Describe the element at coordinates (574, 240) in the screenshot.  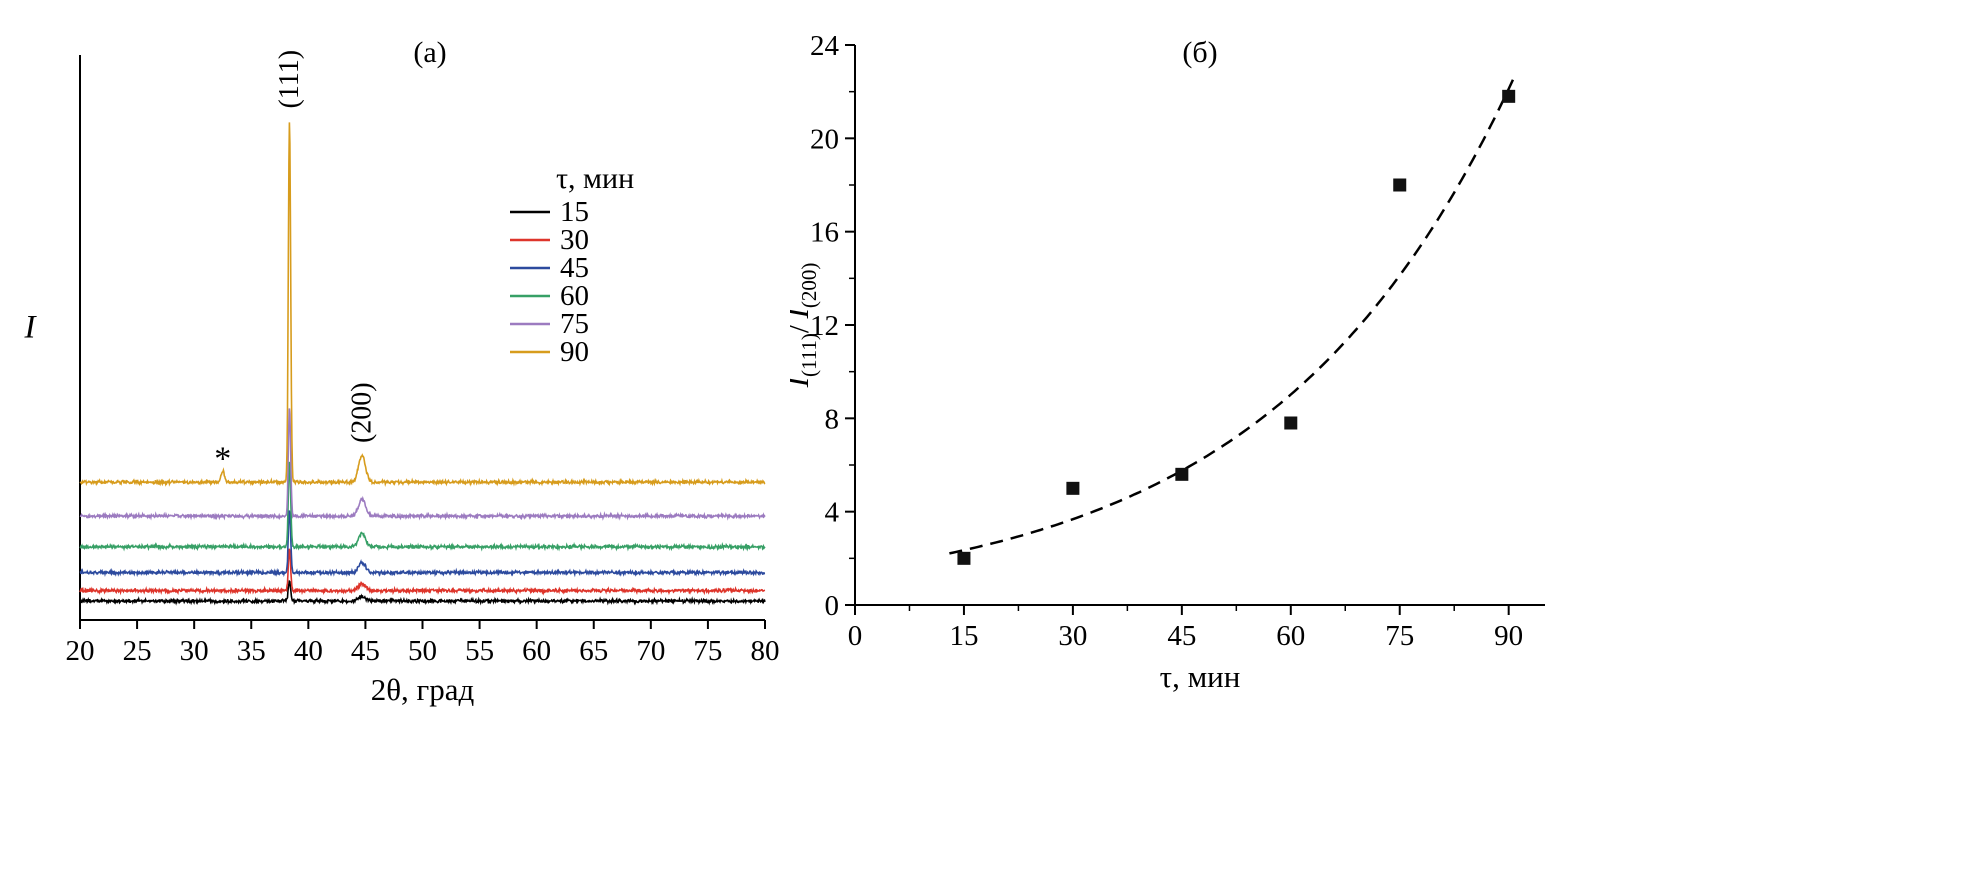
I see `legend-entry-30: 30` at that location.